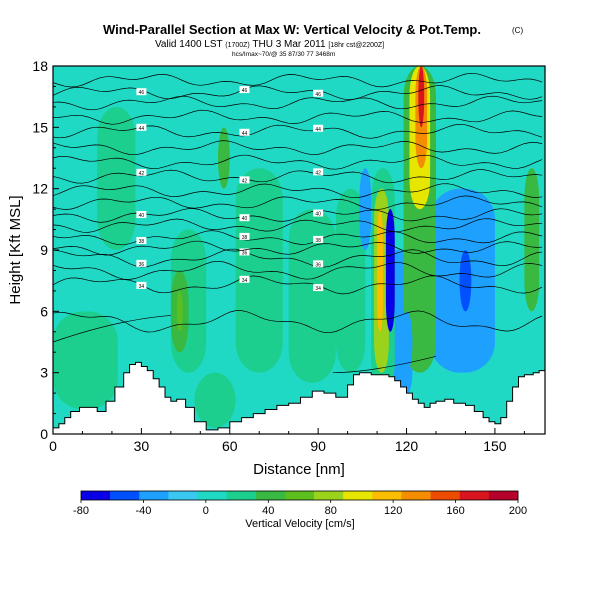  Describe the element at coordinates (40, 189) in the screenshot. I see `y-tick-label: 12` at that location.